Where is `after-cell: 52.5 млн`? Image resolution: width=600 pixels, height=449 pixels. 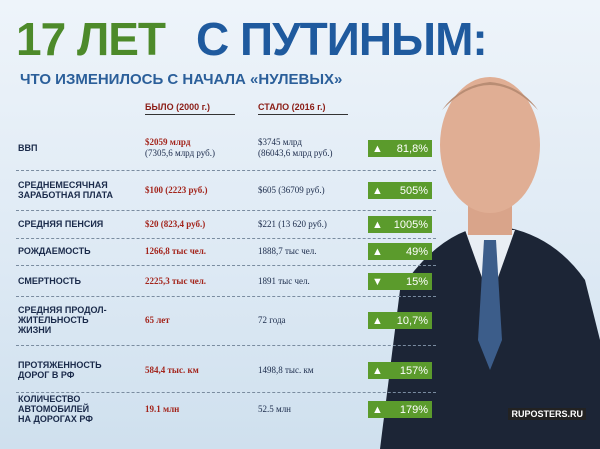
after-cell: 52.5 млн is located at coordinates (274, 409).